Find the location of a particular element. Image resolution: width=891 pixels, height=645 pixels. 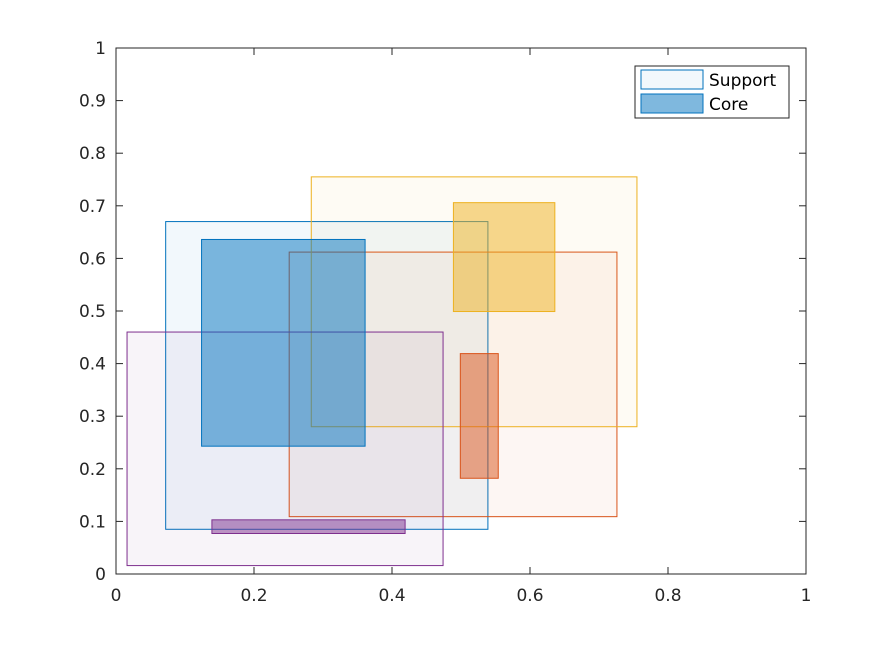

legend-core-label: Core is located at coordinates (728, 105).